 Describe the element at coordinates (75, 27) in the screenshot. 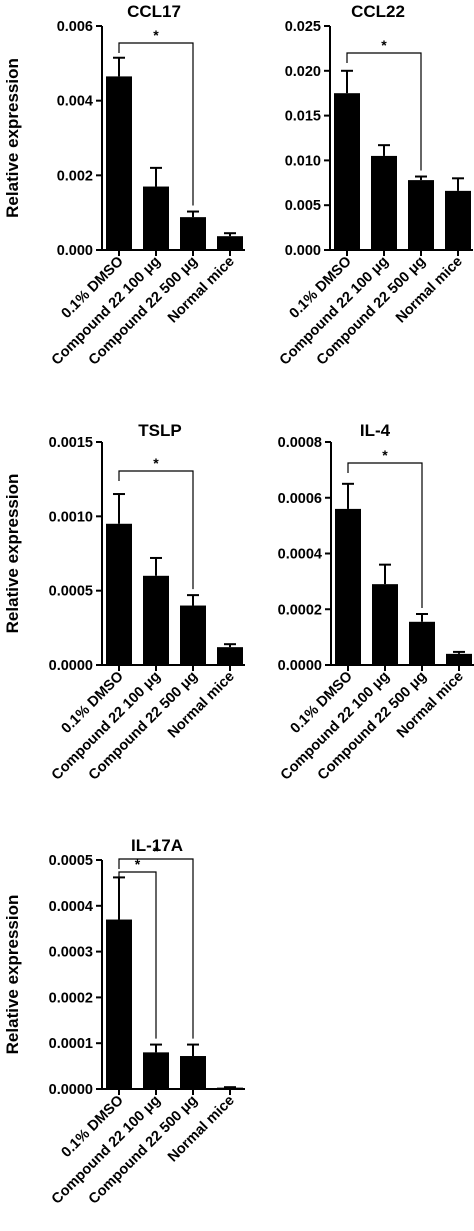

I see `y-tick-label: 0.006` at that location.